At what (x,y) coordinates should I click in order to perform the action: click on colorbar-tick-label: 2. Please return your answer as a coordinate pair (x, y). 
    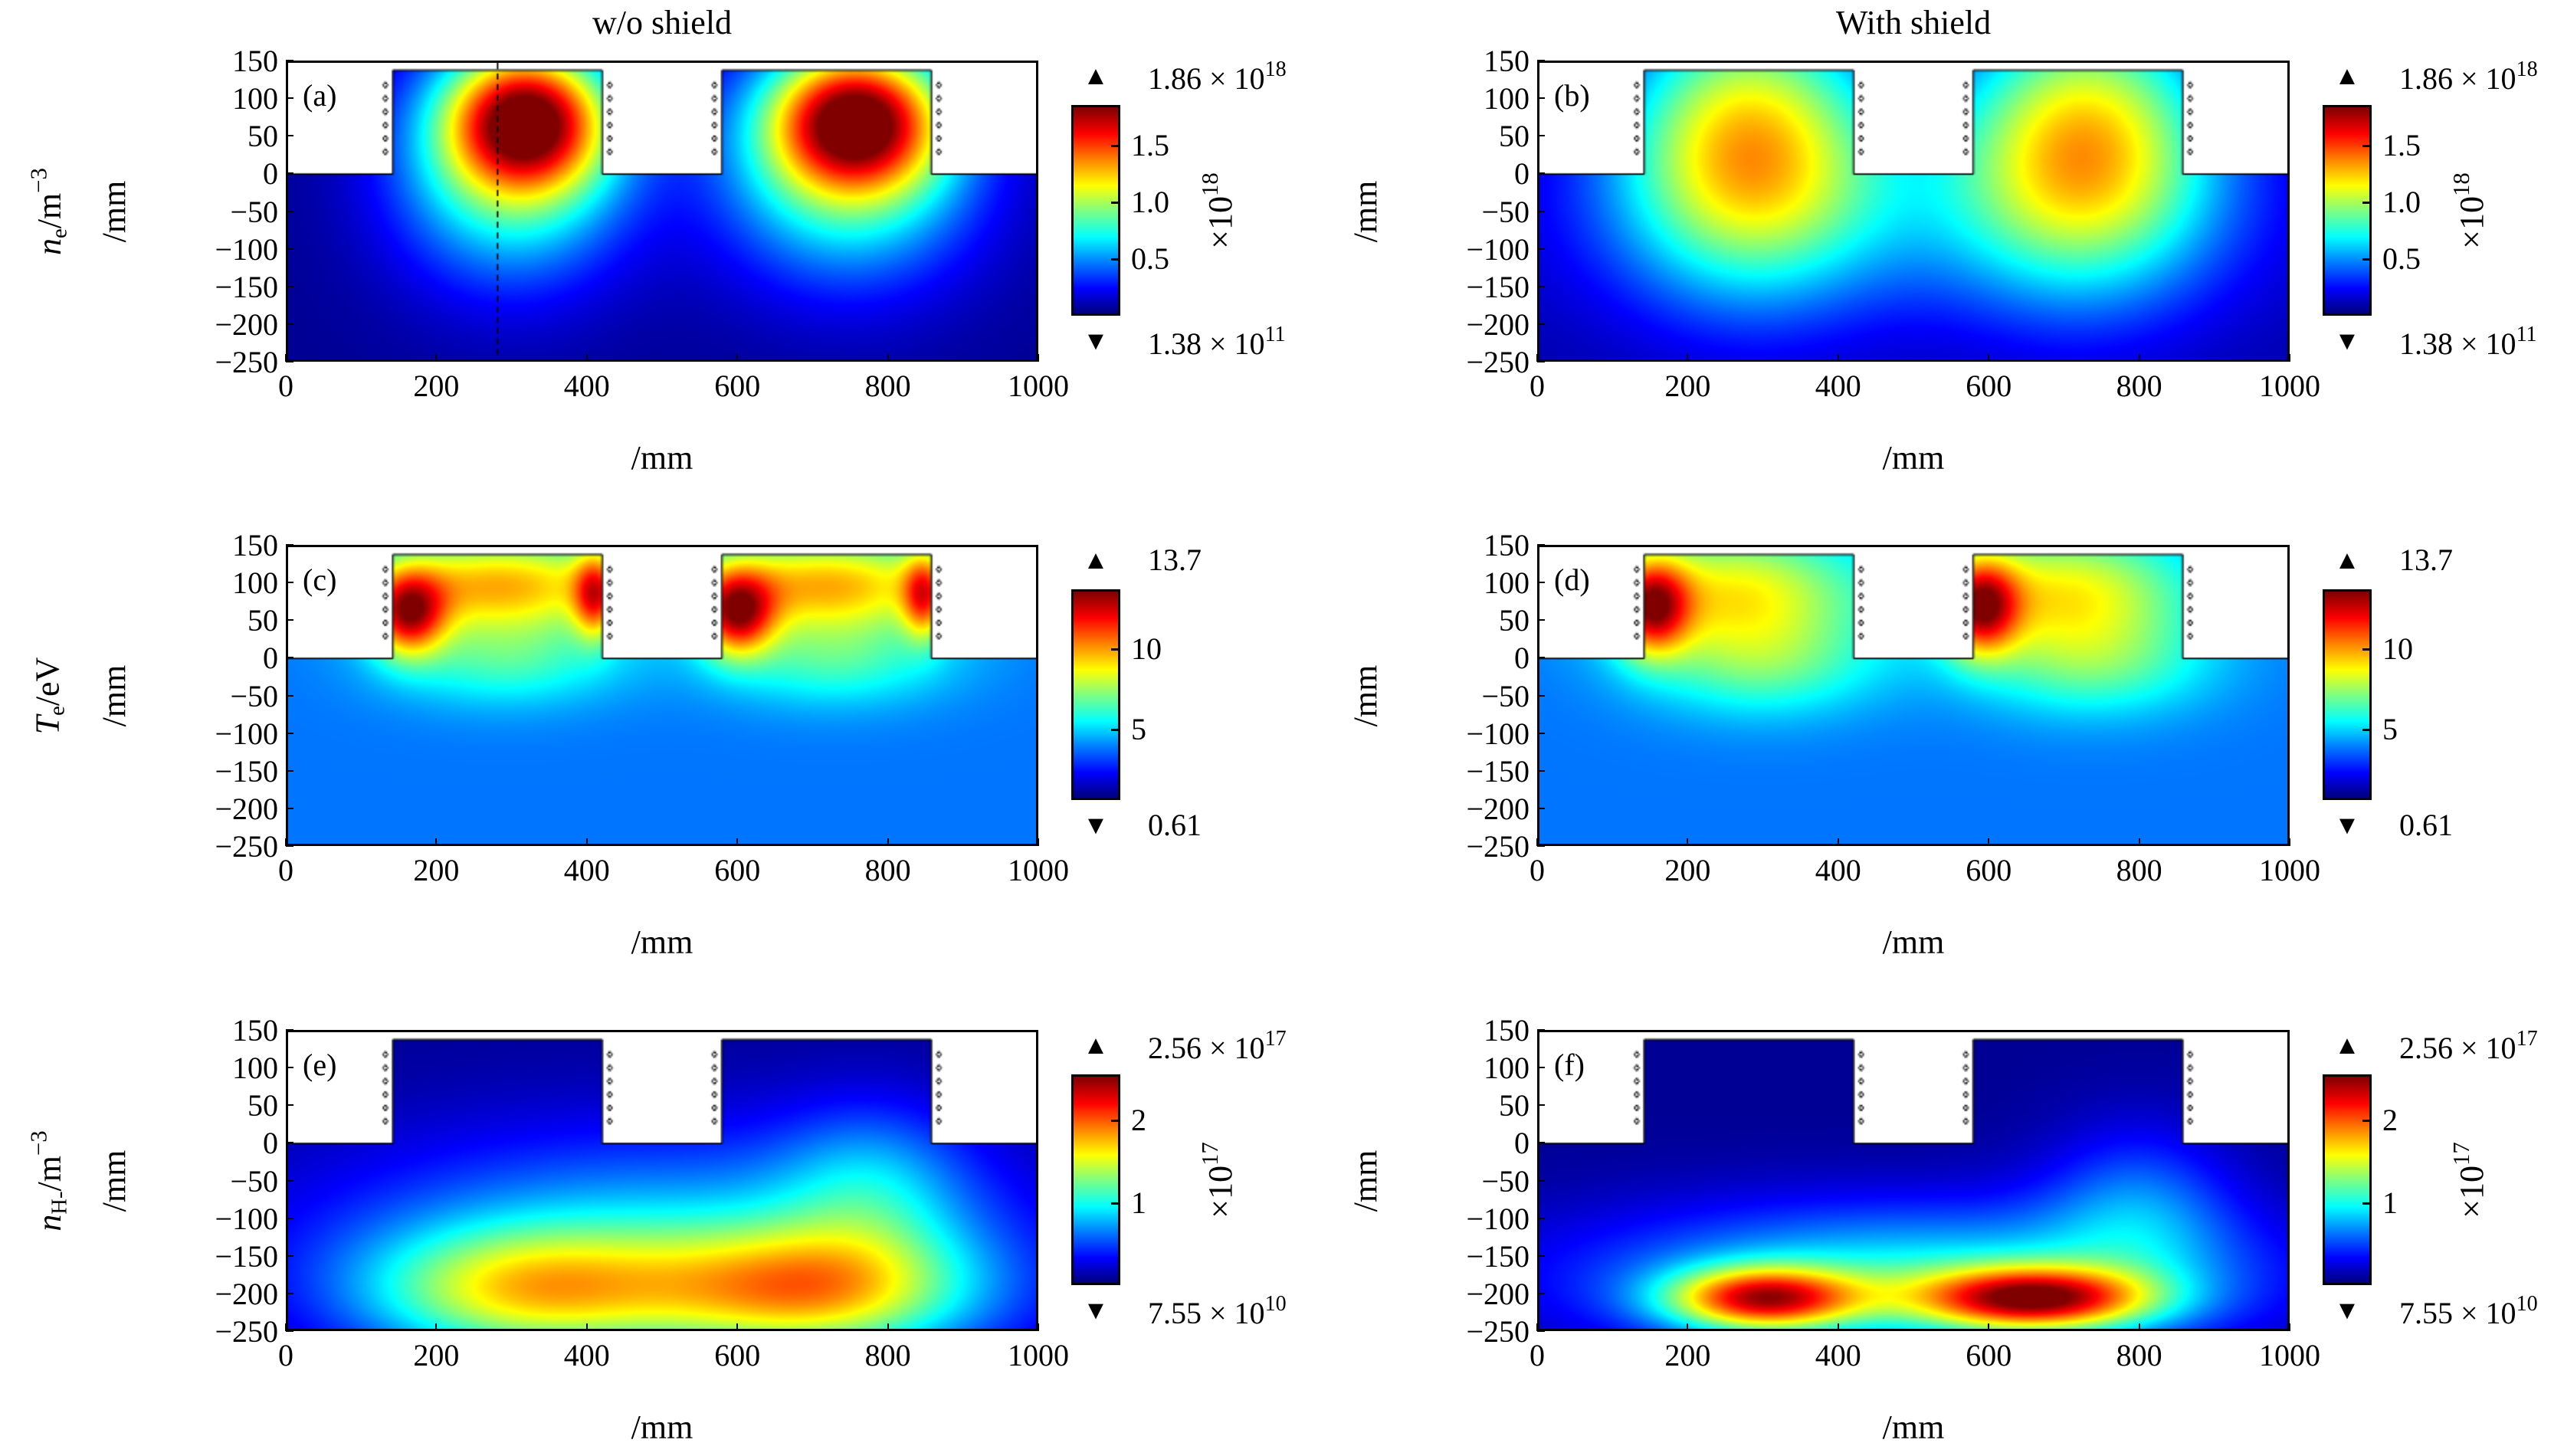
    Looking at the image, I should click on (2390, 1120).